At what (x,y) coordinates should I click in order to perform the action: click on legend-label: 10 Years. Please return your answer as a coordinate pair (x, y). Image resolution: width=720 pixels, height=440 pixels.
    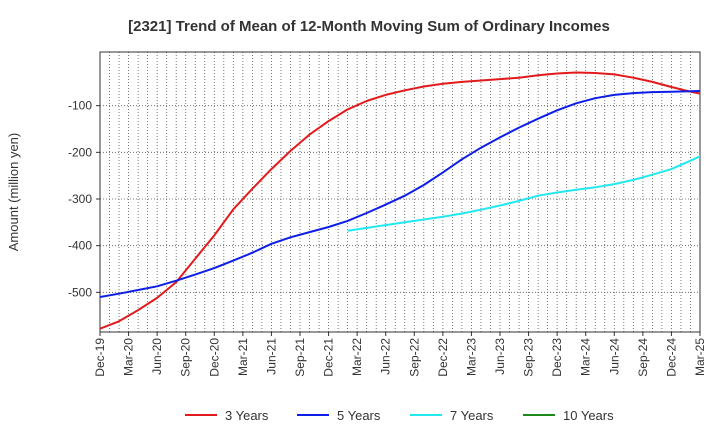
    Looking at the image, I should click on (588, 415).